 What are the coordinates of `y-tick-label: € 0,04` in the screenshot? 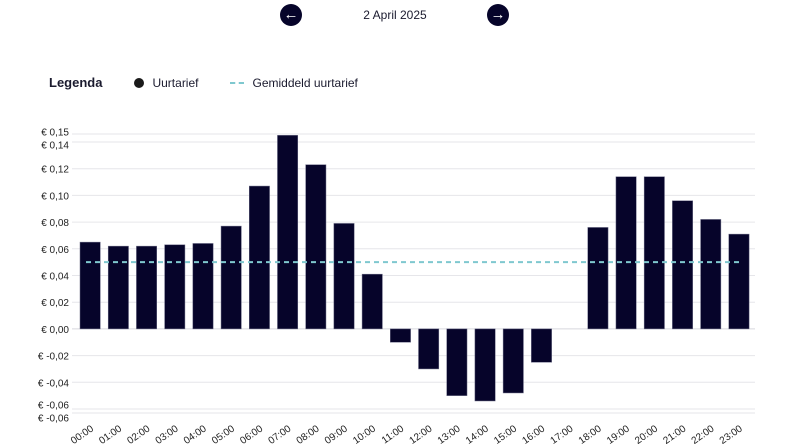 It's located at (55, 277).